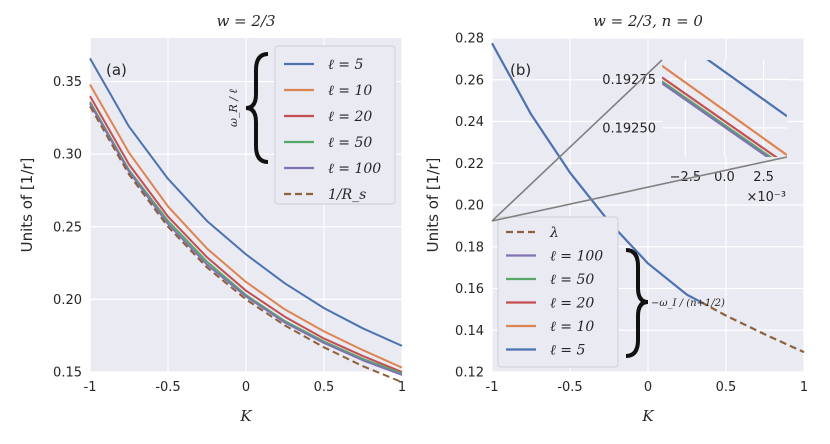  I want to click on panel-a-legend-label: ℓ = 50, so click(350, 143).